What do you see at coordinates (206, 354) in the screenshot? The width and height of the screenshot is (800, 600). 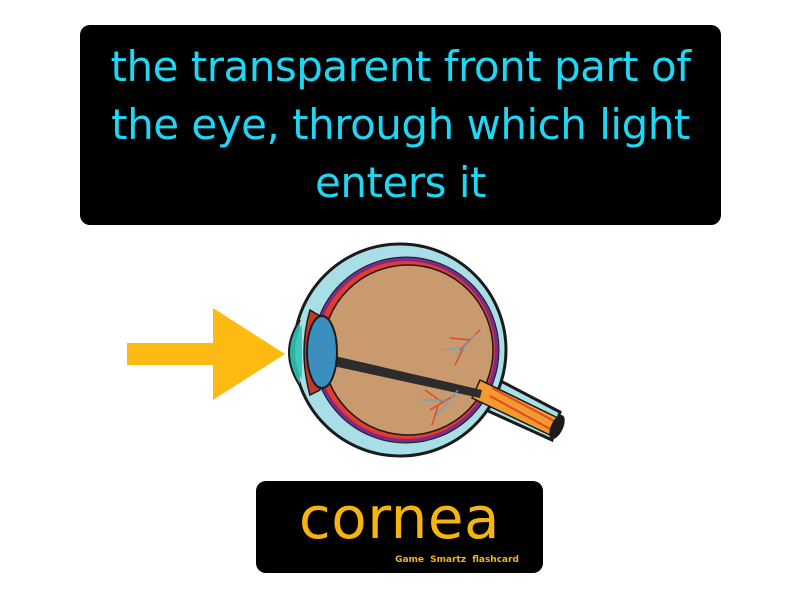 I see `arrow-right-icon` at bounding box center [206, 354].